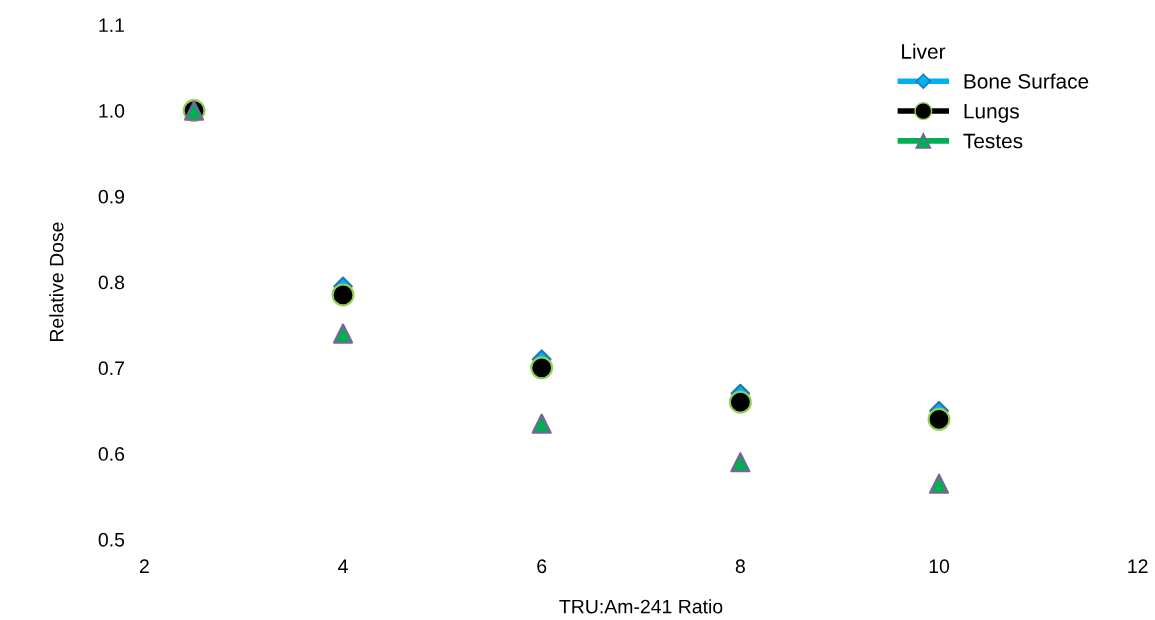 Image resolution: width=1155 pixels, height=620 pixels. What do you see at coordinates (111, 539) in the screenshot?
I see `y-tick-label: 0.5` at bounding box center [111, 539].